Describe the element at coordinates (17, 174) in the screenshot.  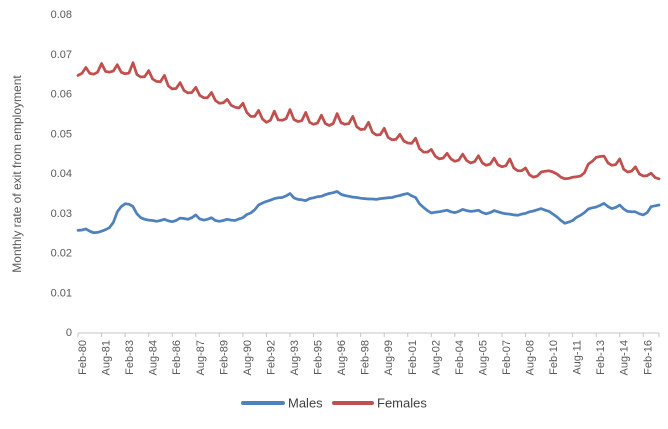
I see `y-axis-title: Monthly rate of exit from employment` at that location.